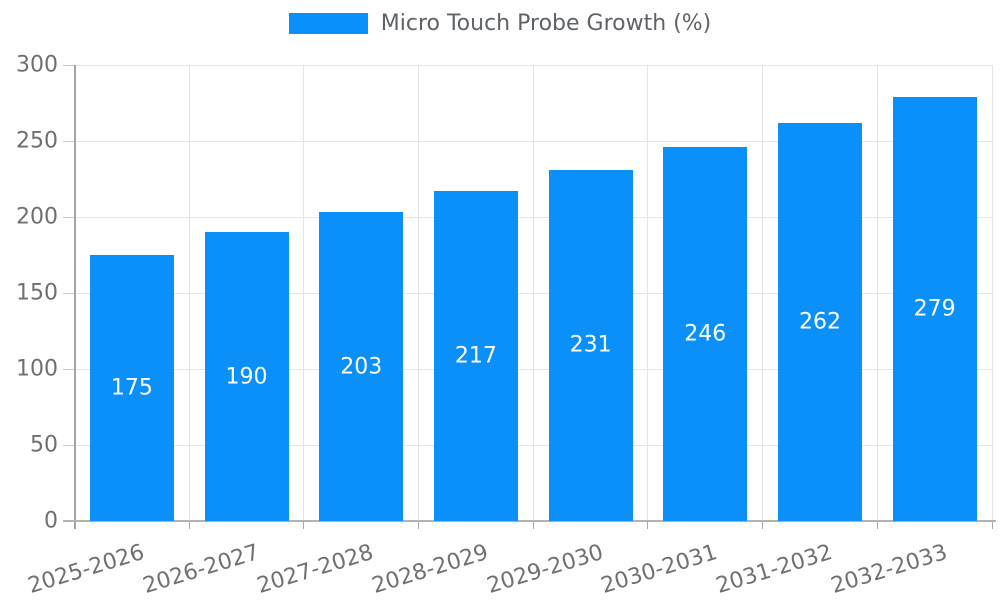  What do you see at coordinates (888, 569) in the screenshot?
I see `x-axis-category-label: 2032-2033` at bounding box center [888, 569].